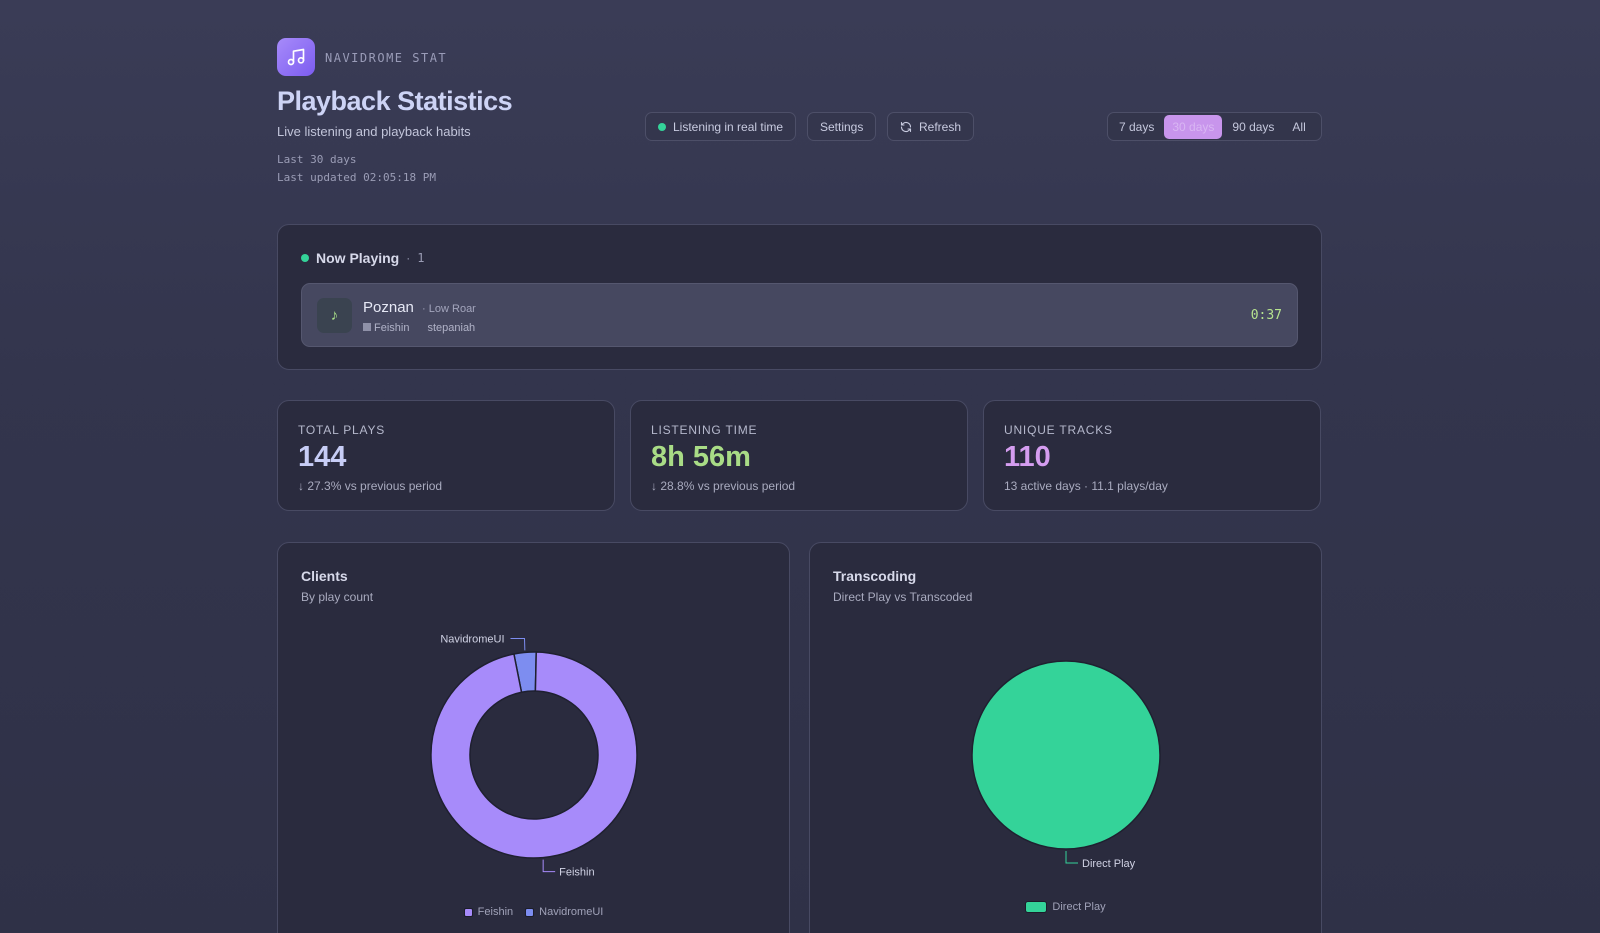  Describe the element at coordinates (324, 576) in the screenshot. I see `clients-chart-title: Clients` at that location.